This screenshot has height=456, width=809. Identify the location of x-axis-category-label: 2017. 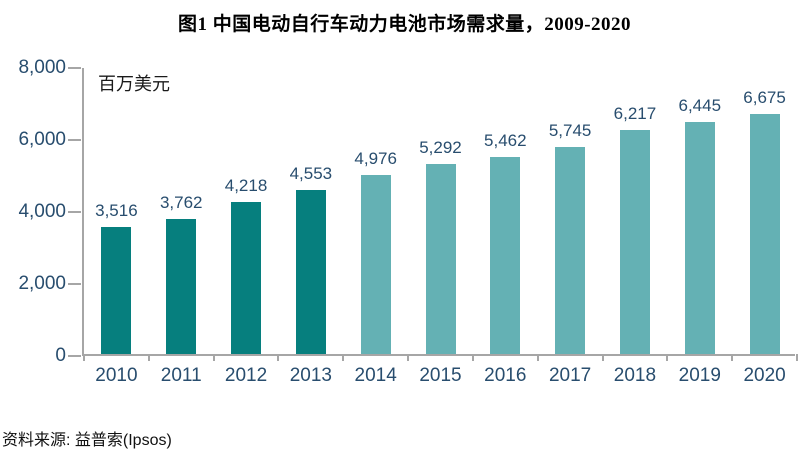
(570, 375).